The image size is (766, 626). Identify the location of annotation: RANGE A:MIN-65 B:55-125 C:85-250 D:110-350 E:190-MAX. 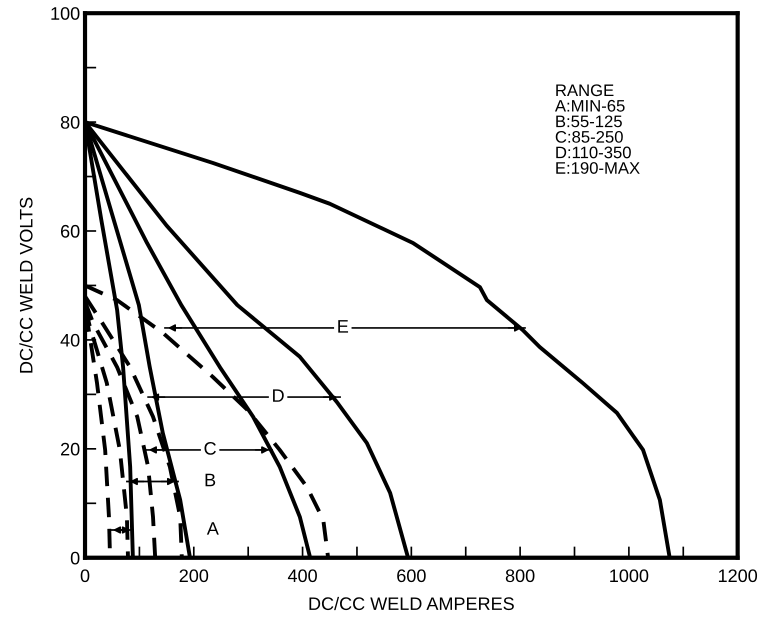
(597, 129).